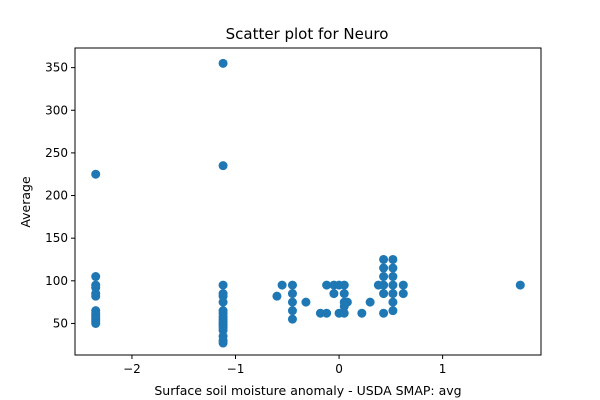 This screenshot has height=400, width=600. I want to click on y-tick-label: 250, so click(56, 153).